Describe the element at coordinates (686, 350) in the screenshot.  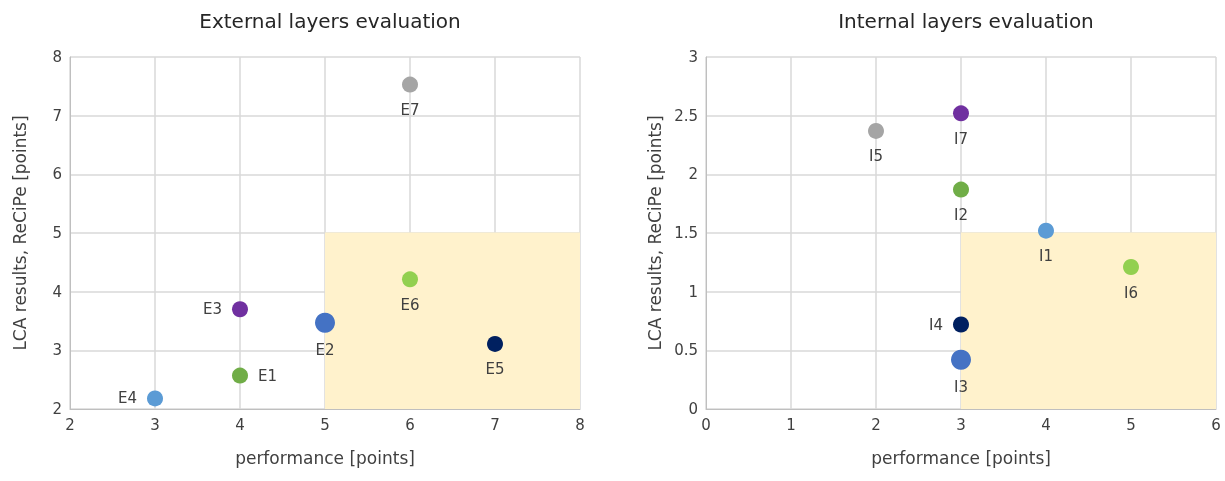
I see `y-tick-label: 0.5` at that location.